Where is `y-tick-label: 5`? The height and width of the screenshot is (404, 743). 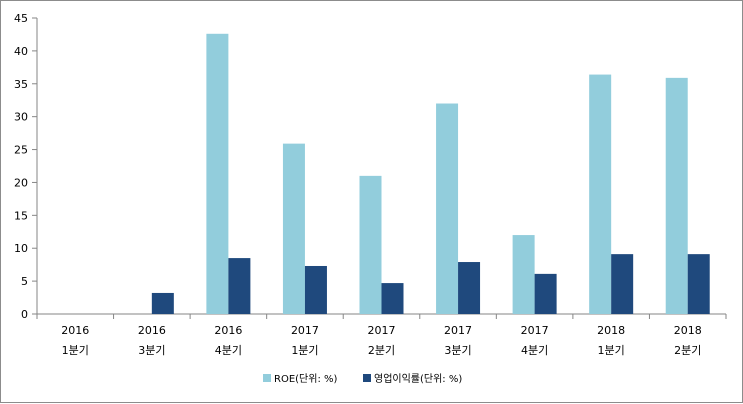
y-tick-label: 5 is located at coordinates (24, 281).